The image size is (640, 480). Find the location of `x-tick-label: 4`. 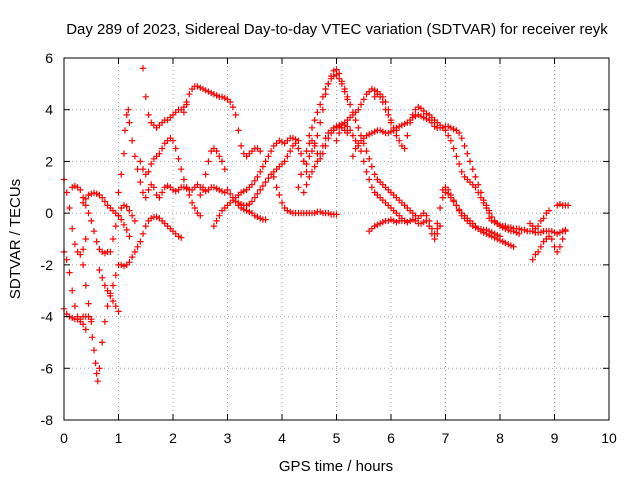

x-tick-label: 4 is located at coordinates (282, 438).